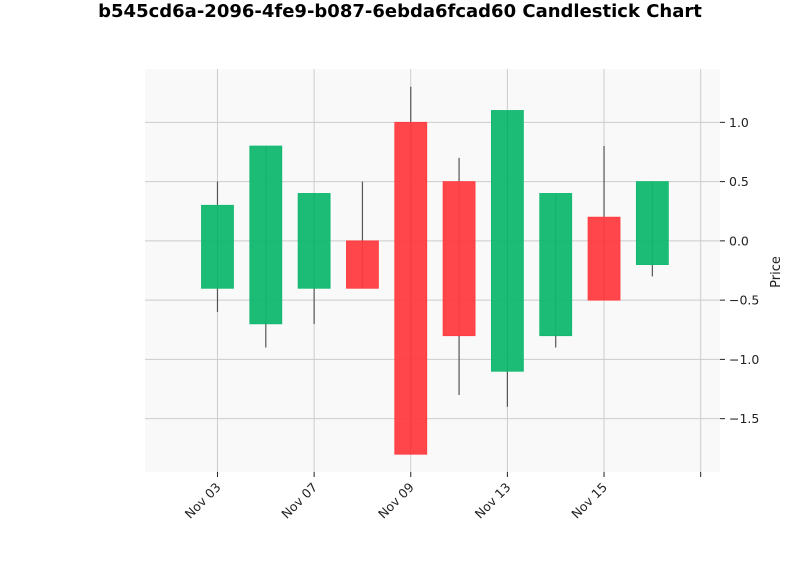  What do you see at coordinates (493, 501) in the screenshot?
I see `x-tick-label: Nov 13` at bounding box center [493, 501].